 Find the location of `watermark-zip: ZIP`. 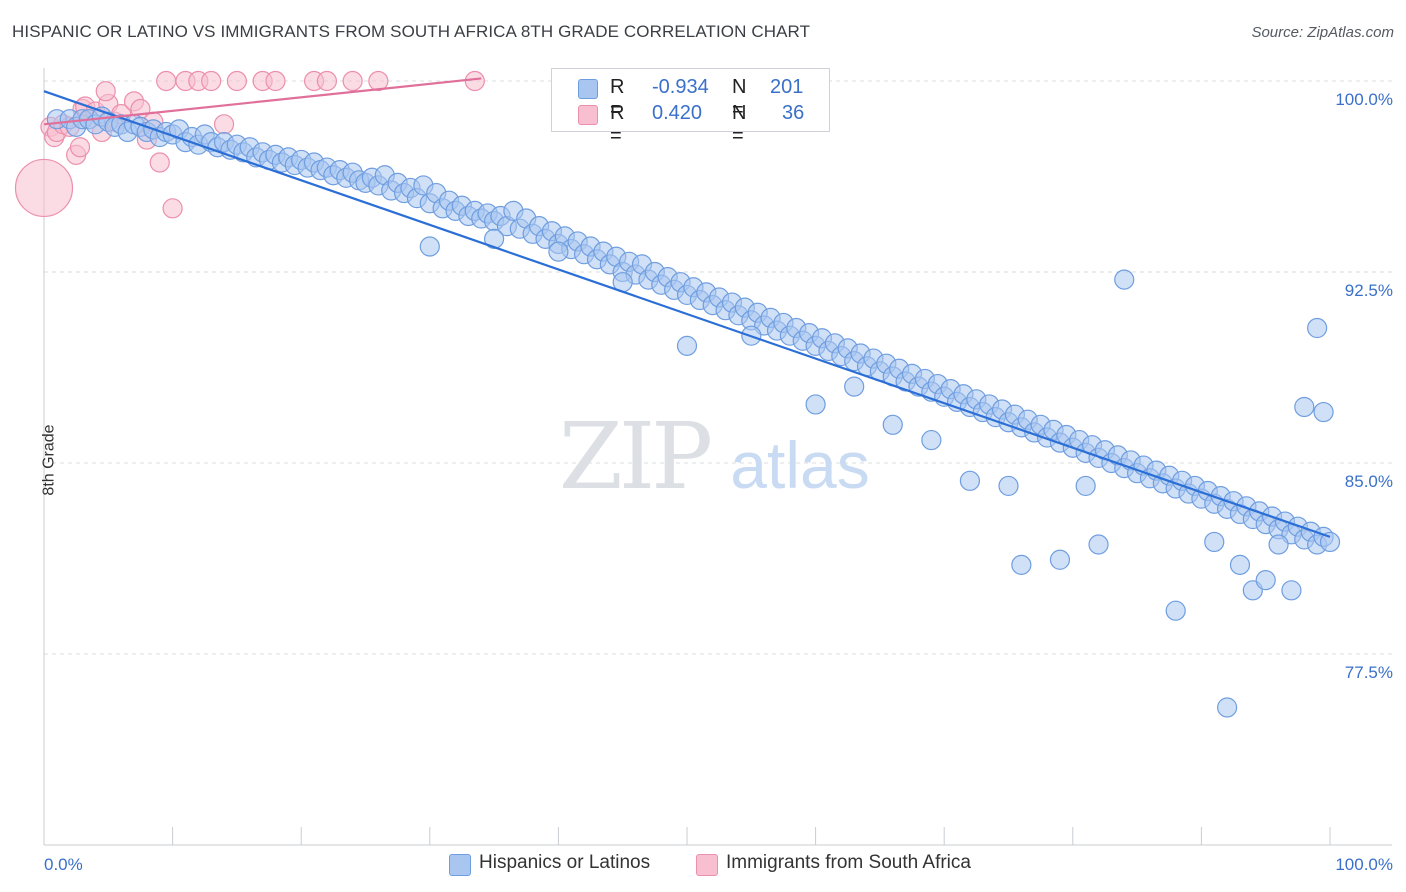

watermark-zip: ZIP is located at coordinates (634, 456).